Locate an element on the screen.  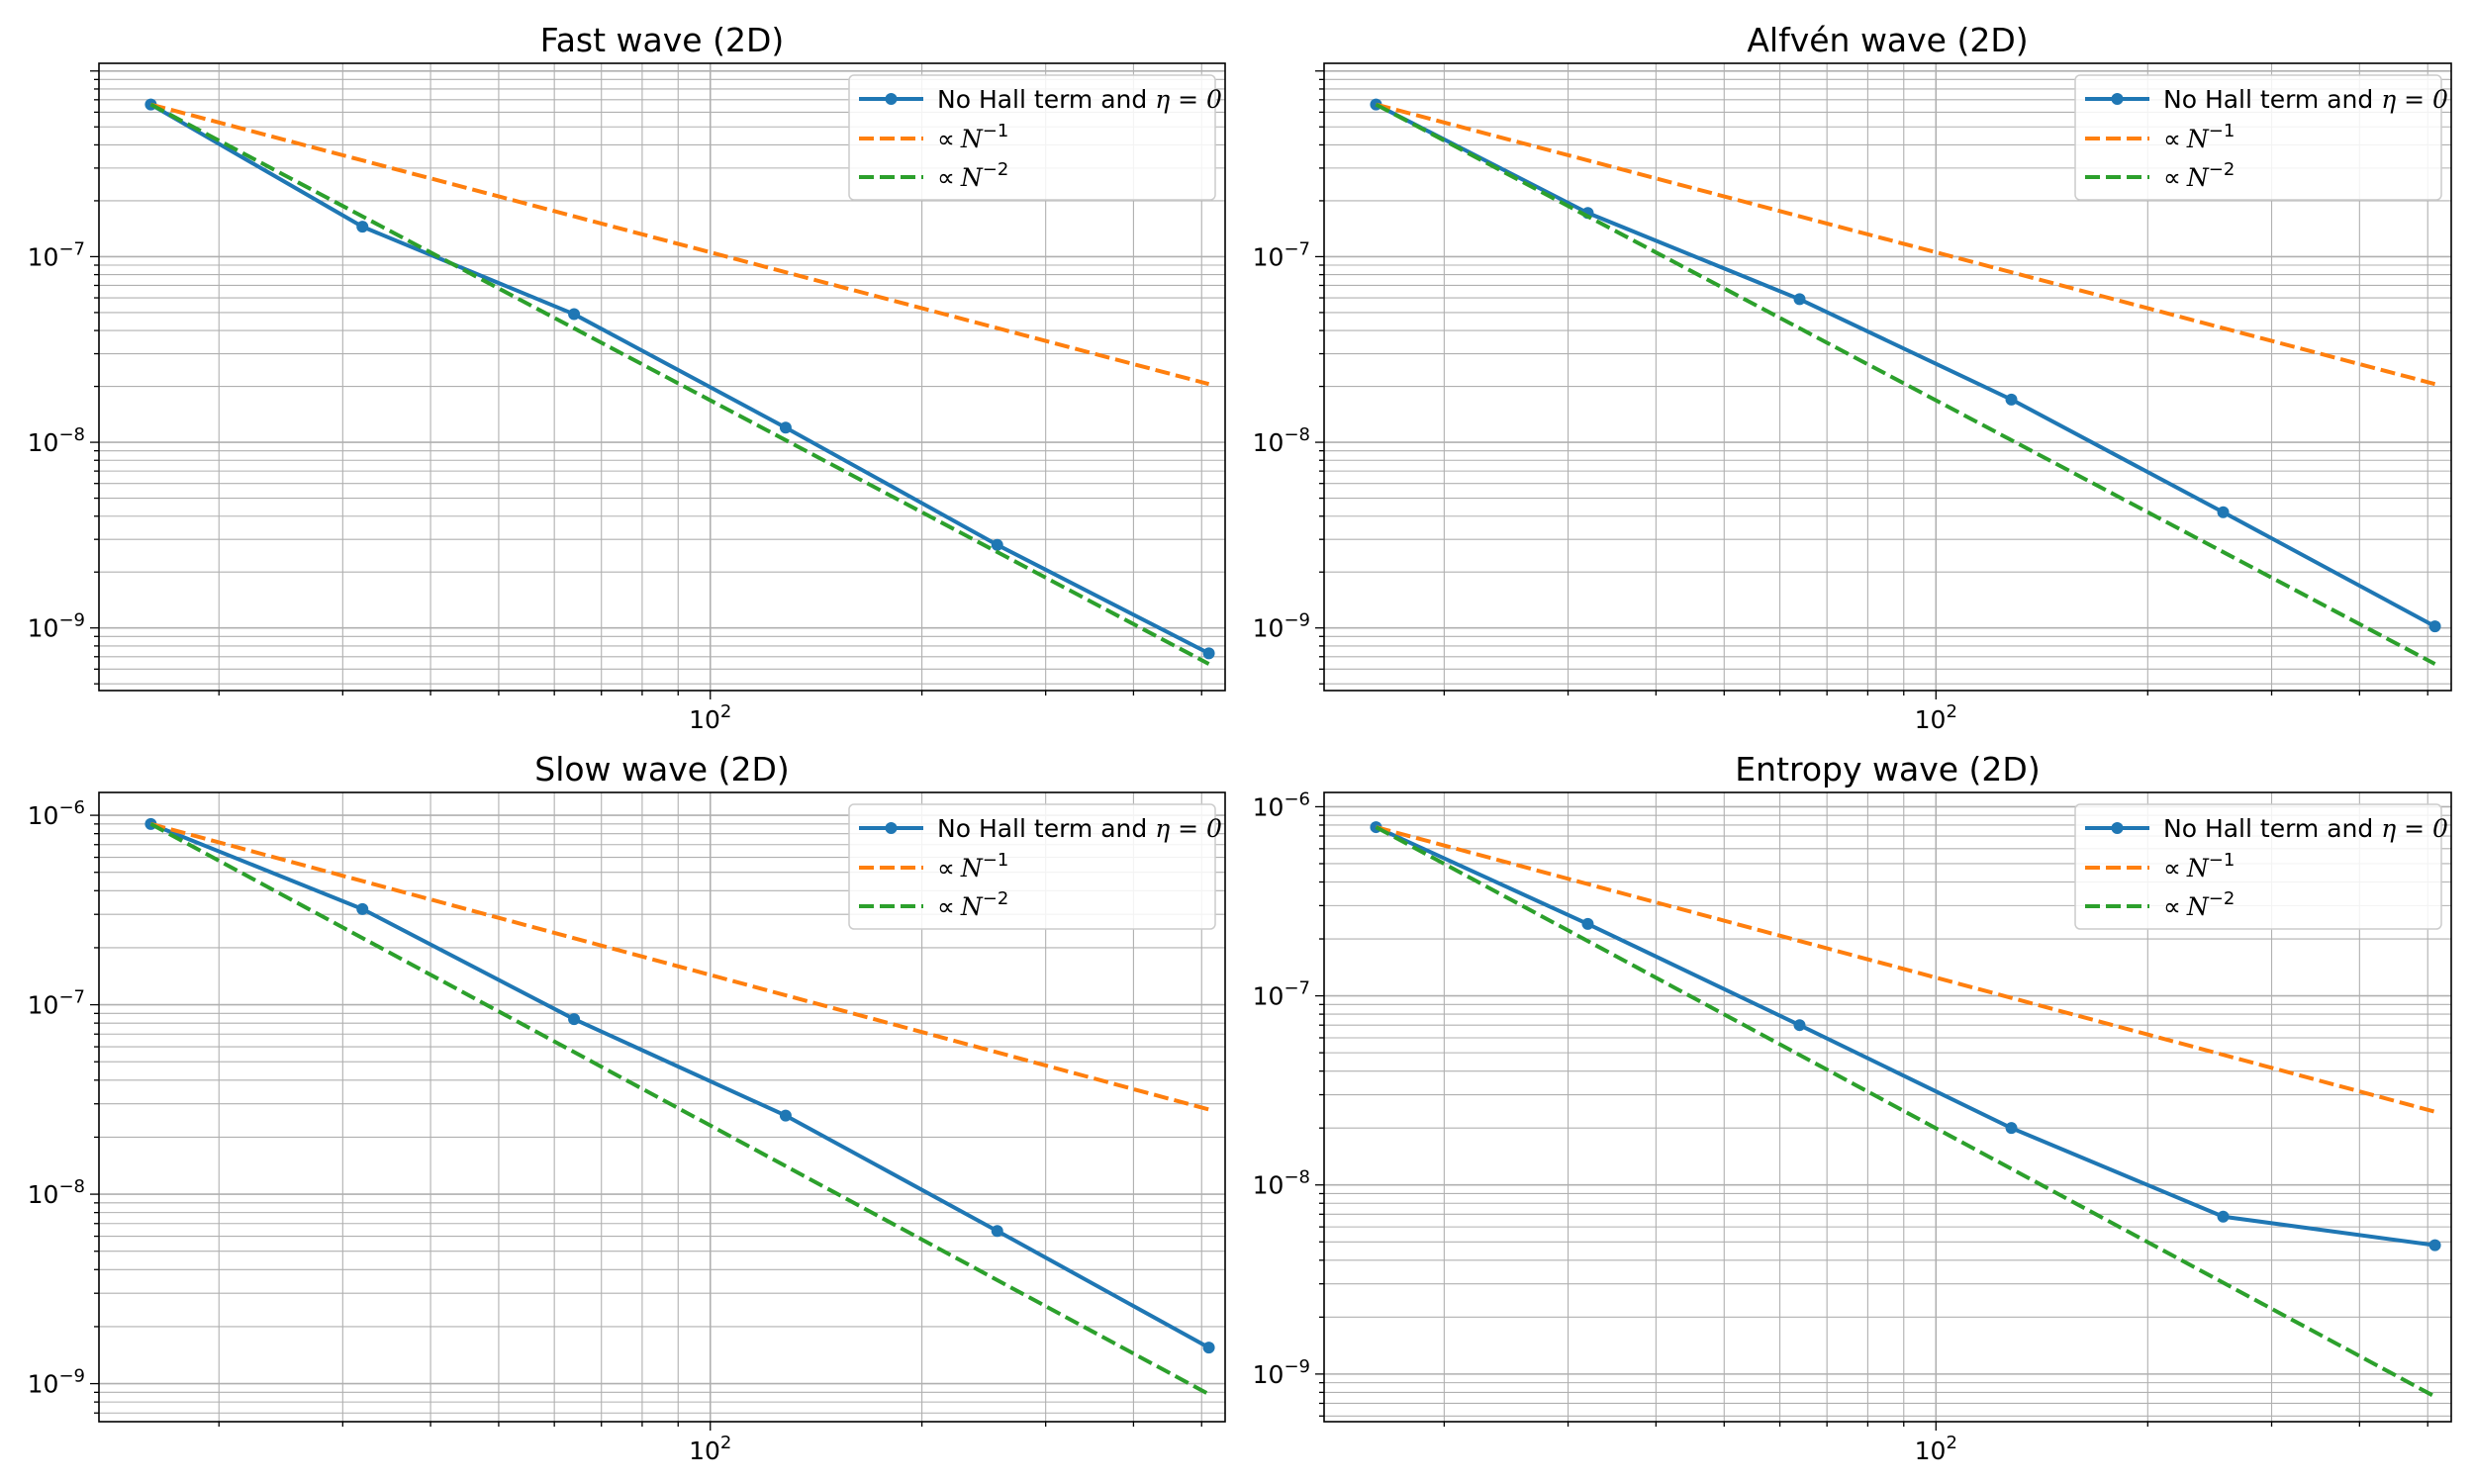
chart-title: Alfvén wave (2D) is located at coordinates (1888, 40).